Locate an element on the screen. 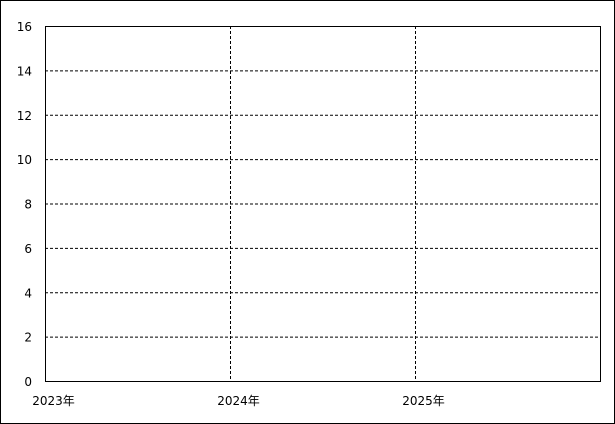  x-tick-label: 2023年 is located at coordinates (53, 401).